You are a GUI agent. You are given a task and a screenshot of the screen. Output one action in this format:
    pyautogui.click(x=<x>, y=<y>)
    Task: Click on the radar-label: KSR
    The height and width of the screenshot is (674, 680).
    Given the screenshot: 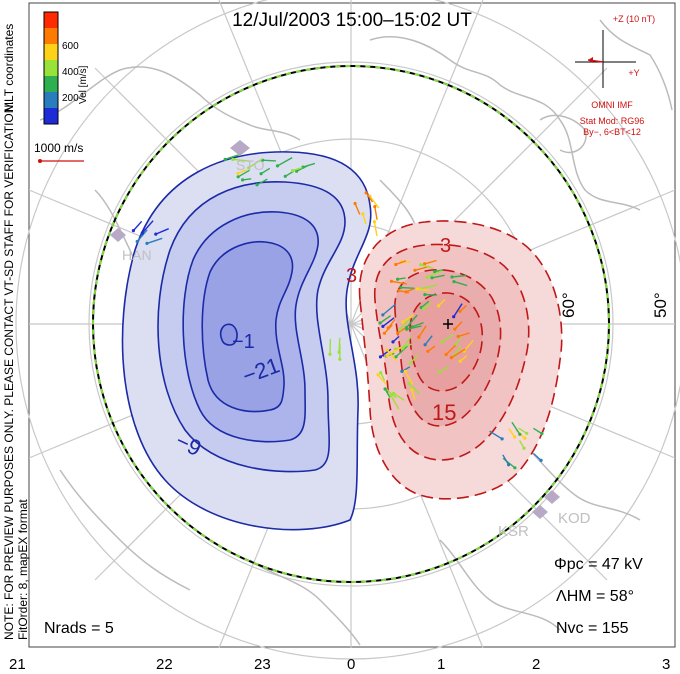 What is the action you would take?
    pyautogui.click(x=513, y=531)
    